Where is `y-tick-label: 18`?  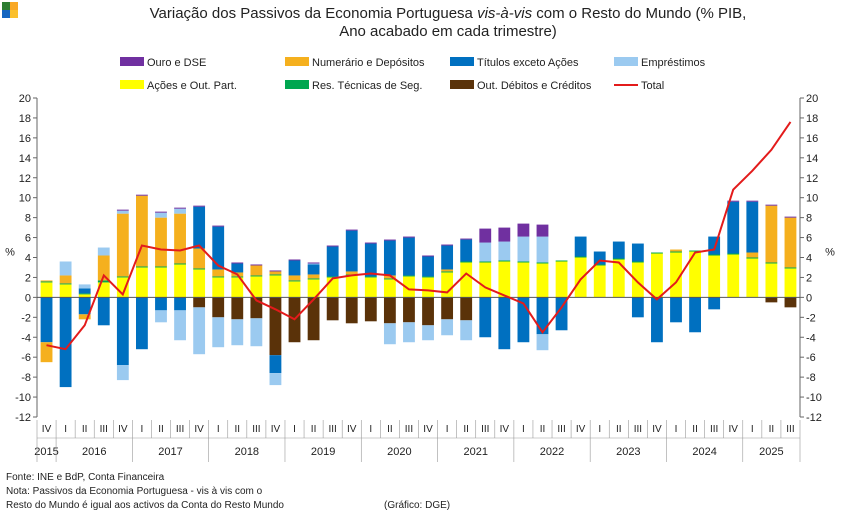 y-tick-label: 18 is located at coordinates (25, 119).